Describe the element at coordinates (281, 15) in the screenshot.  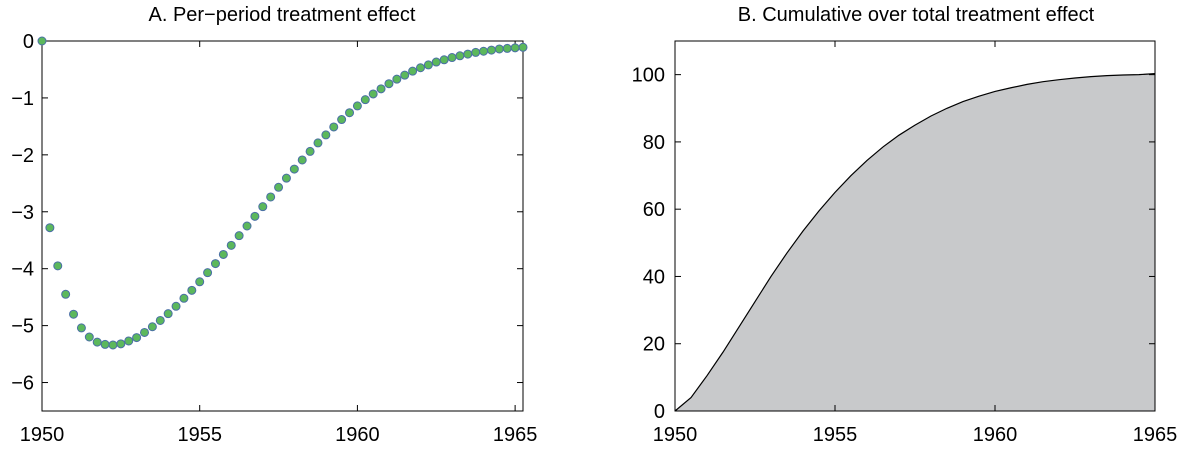
I see `panel-a-title: A. Per−period treatment effect` at that location.